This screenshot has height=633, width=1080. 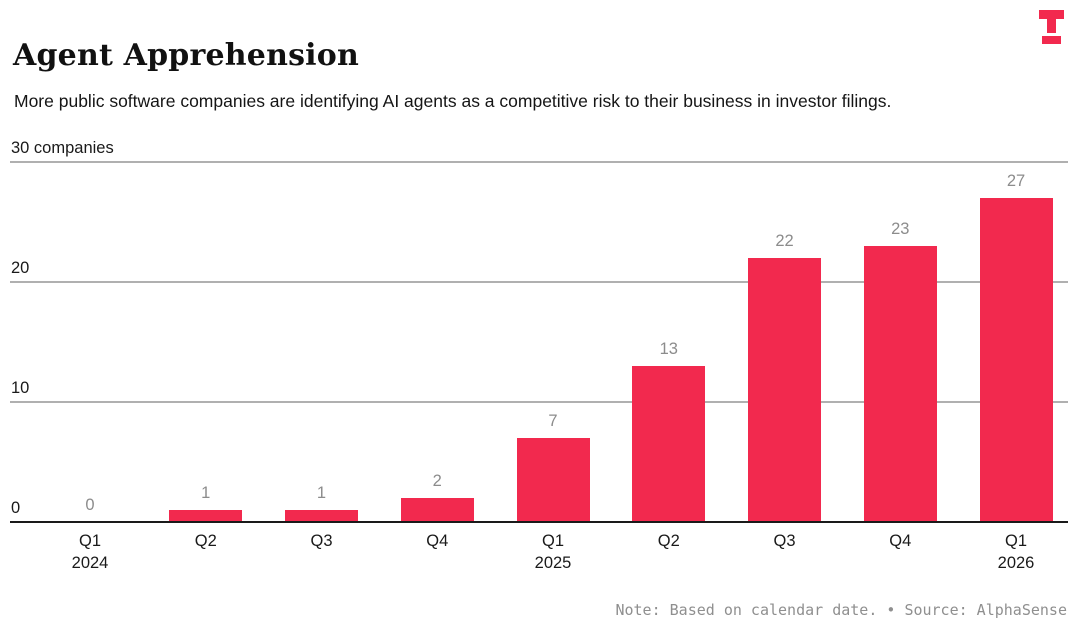 What do you see at coordinates (16, 508) in the screenshot?
I see `y-tick-label-0: 0` at bounding box center [16, 508].